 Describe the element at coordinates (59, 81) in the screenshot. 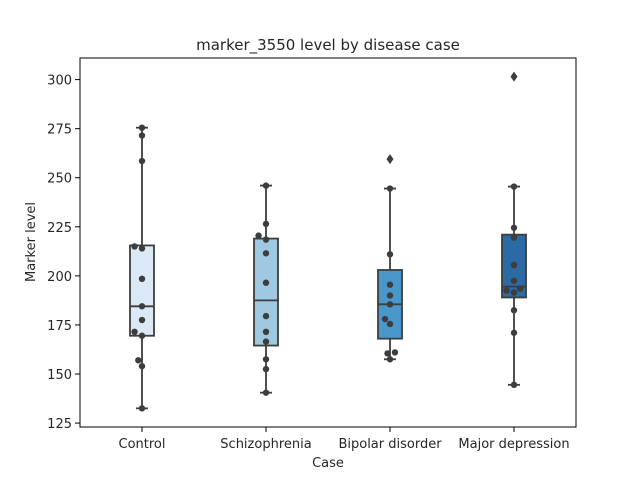

I see `y-tick-label: 300` at that location.